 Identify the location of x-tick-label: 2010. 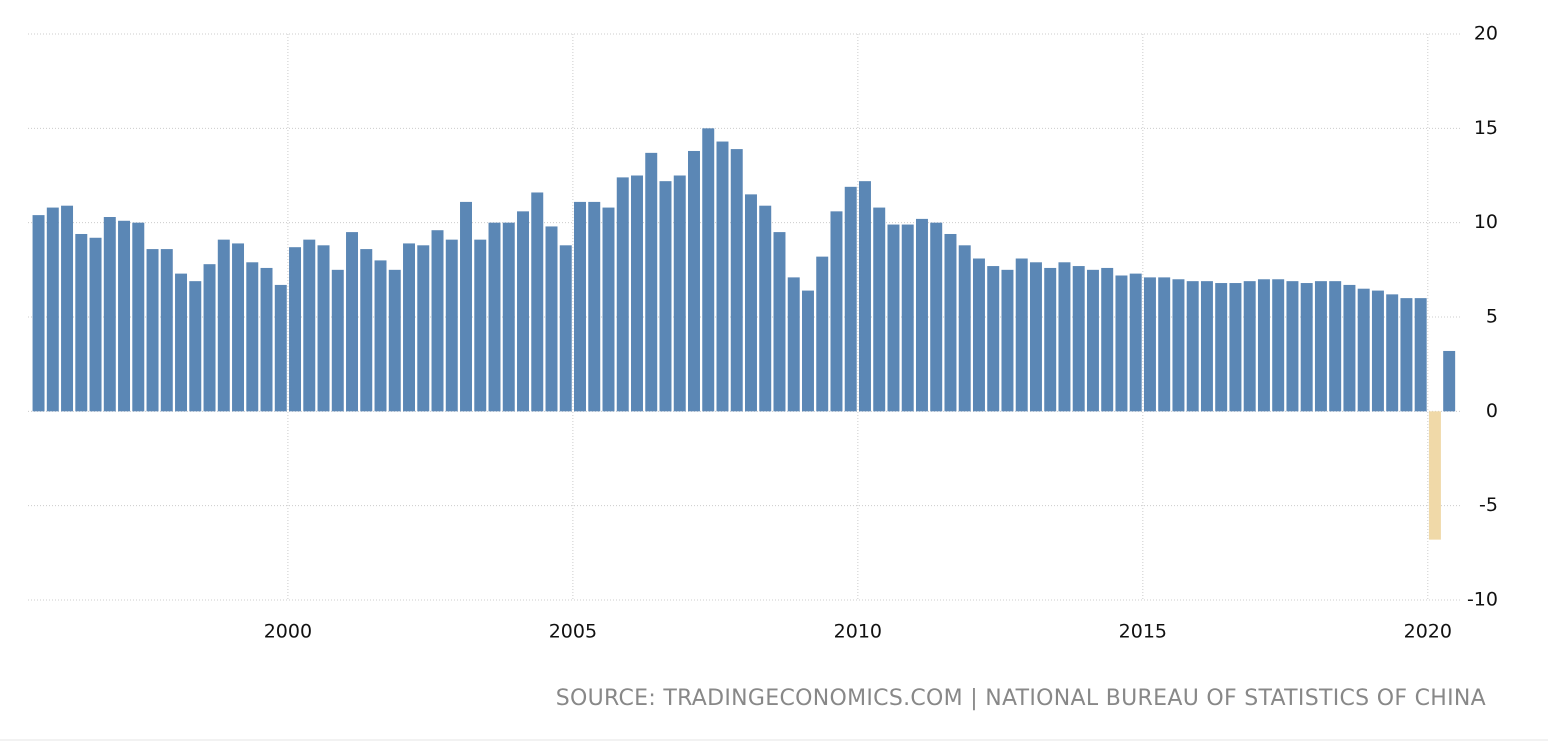
(858, 632).